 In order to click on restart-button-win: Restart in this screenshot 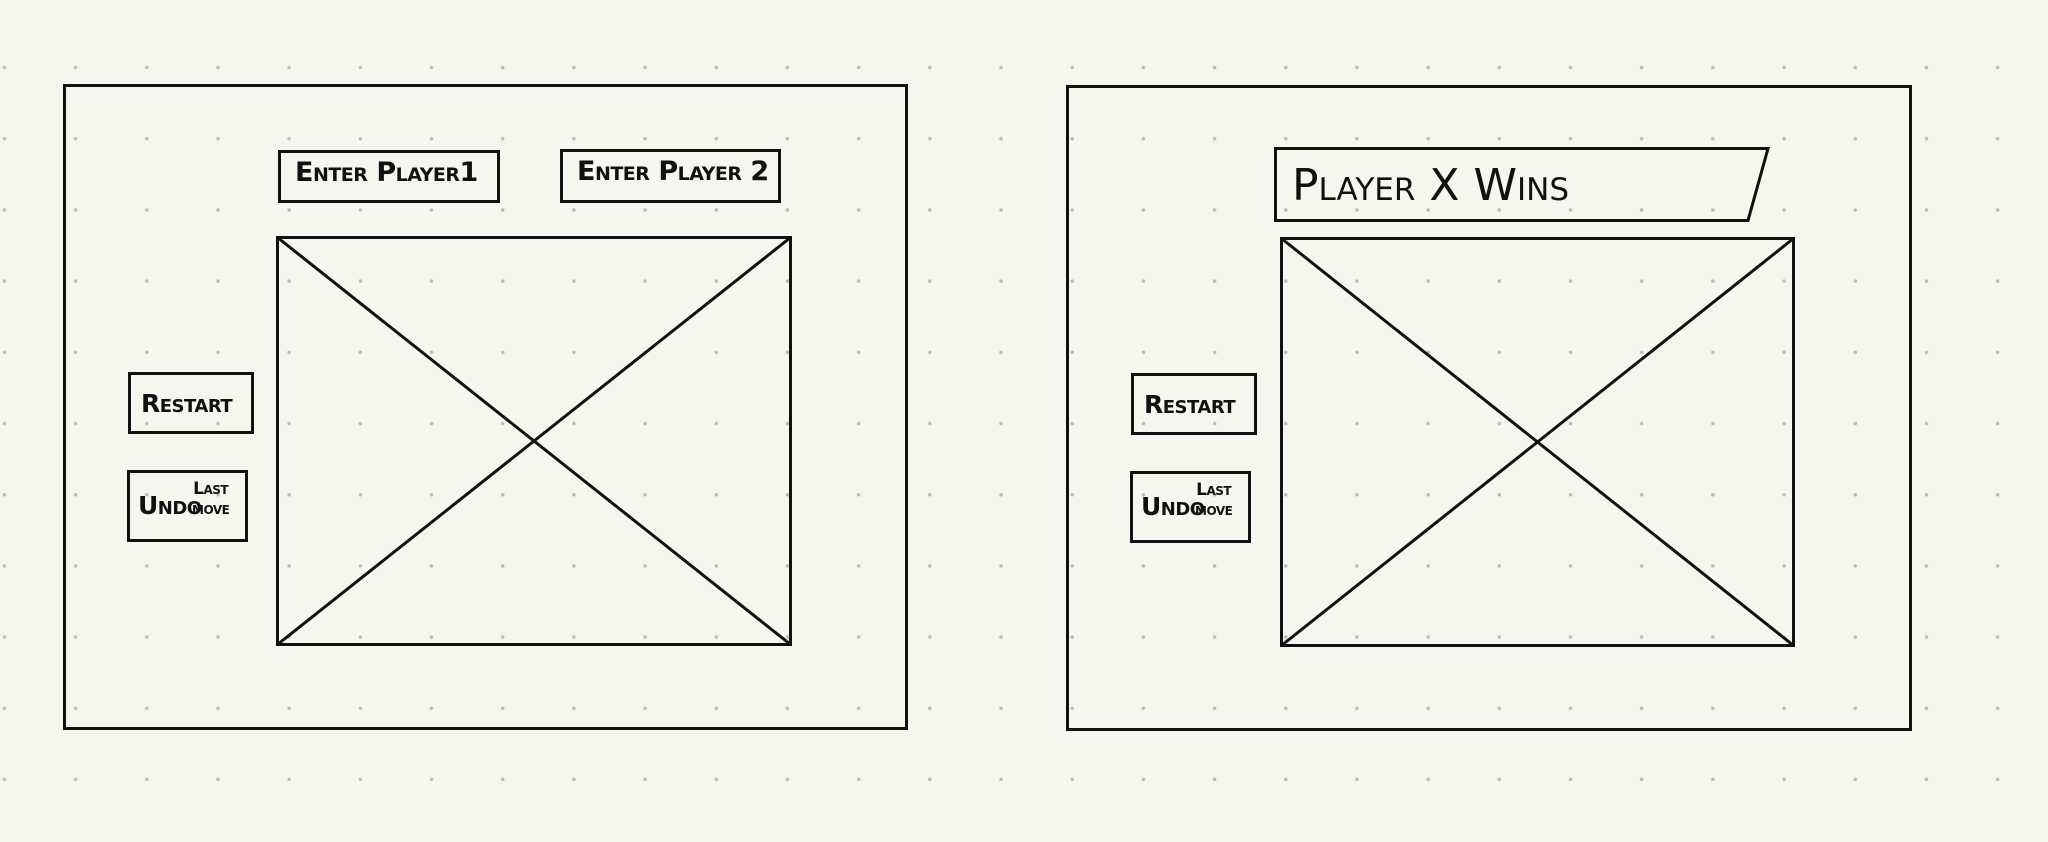, I will do `click(1194, 404)`.